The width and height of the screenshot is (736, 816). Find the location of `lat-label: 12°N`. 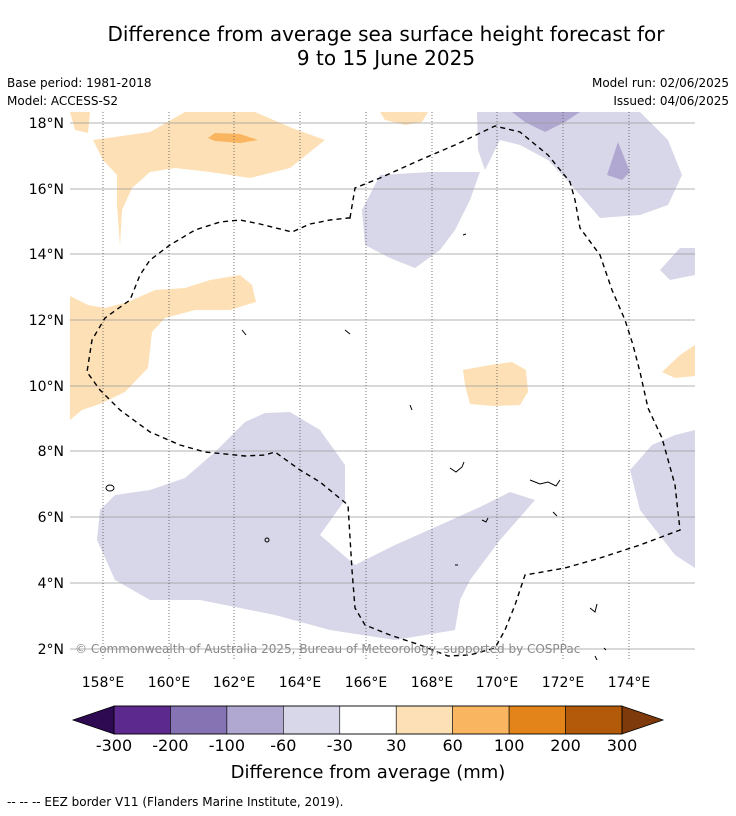

lat-label: 12°N is located at coordinates (46, 321).